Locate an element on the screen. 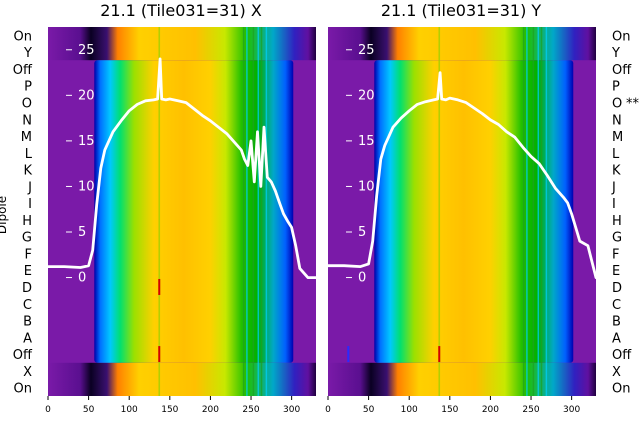 The height and width of the screenshot is (440, 640). chart-title: 21.1 (Tile031=31) X is located at coordinates (181, 10).